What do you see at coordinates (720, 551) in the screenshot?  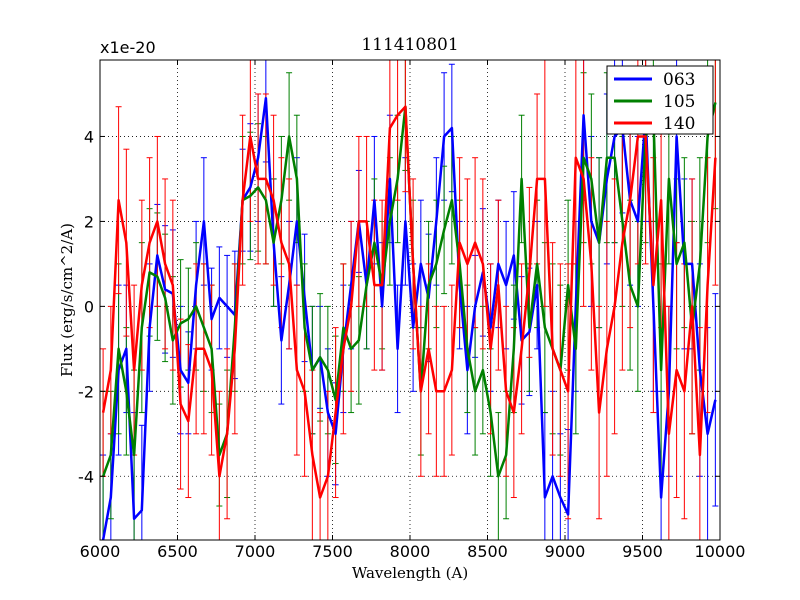 I see `x-tick-label: 10000` at bounding box center [720, 551].